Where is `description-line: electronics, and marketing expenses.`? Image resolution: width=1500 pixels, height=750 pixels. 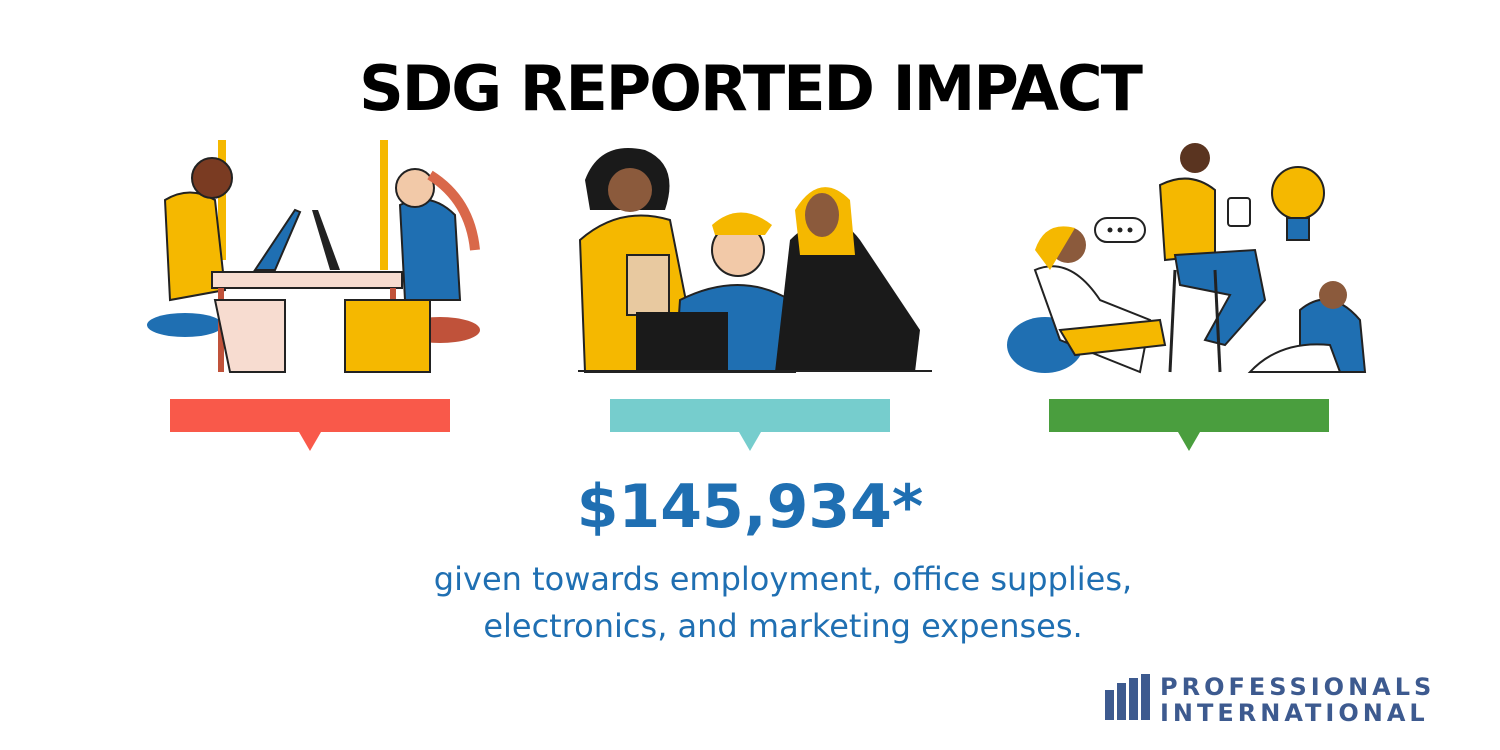 description-line: electronics, and marketing expenses. is located at coordinates (782, 626).